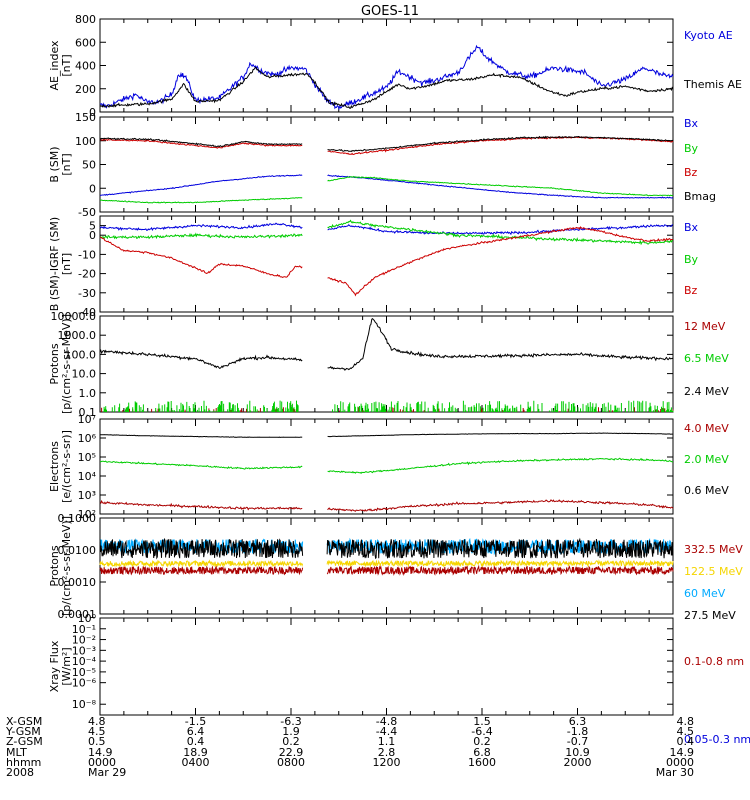 The height and width of the screenshot is (800, 750). I want to click on legend-entry: 0.6 MeV, so click(706, 490).